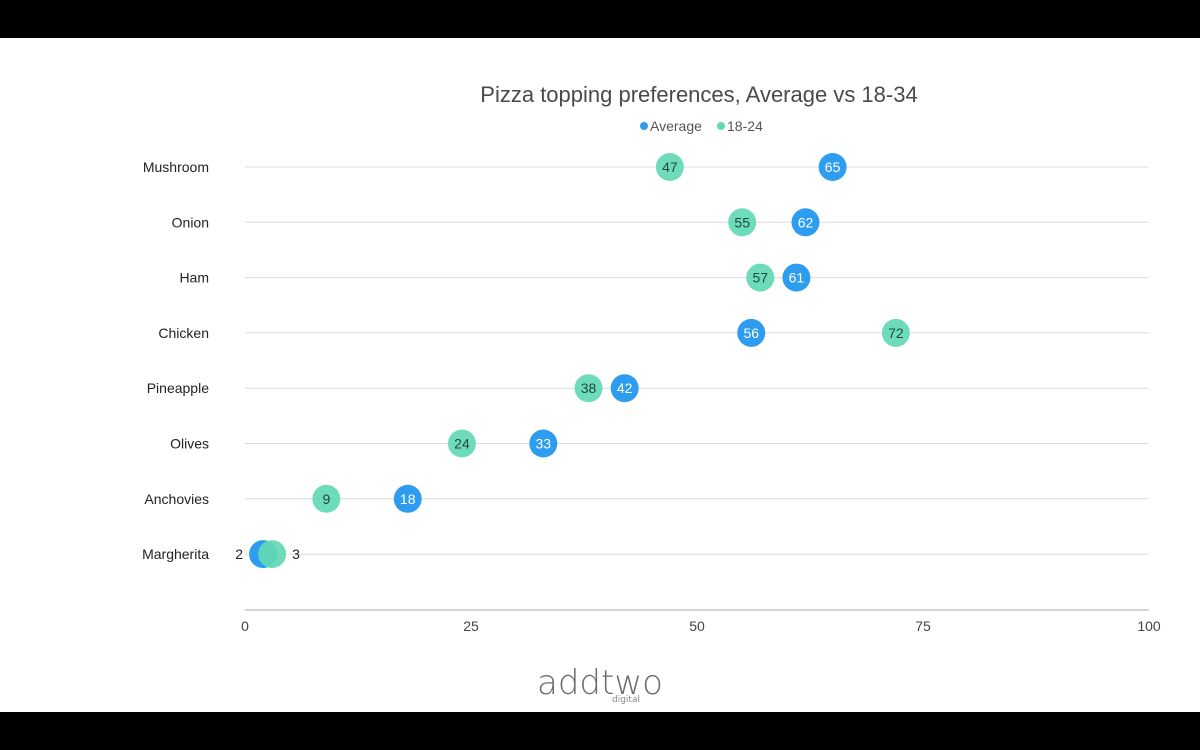 Image resolution: width=1200 pixels, height=750 pixels. I want to click on point-label-average-mushroom: 65, so click(833, 167).